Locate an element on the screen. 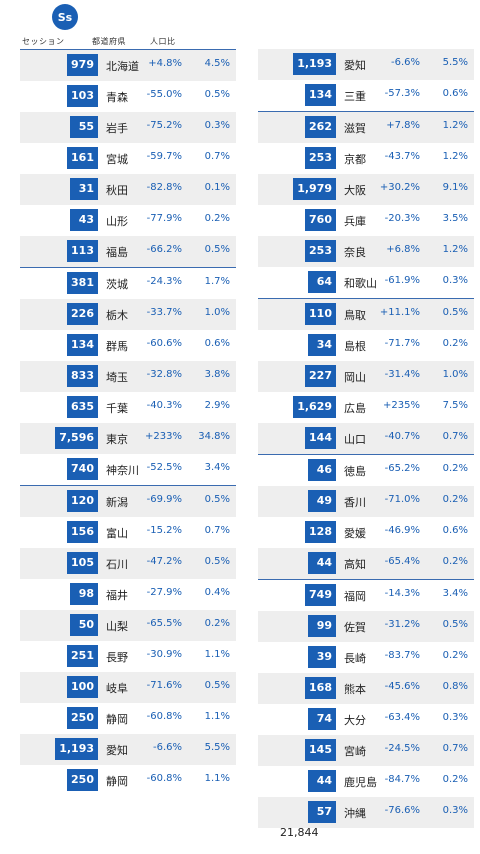  change-percent: -40.3% is located at coordinates (164, 405).